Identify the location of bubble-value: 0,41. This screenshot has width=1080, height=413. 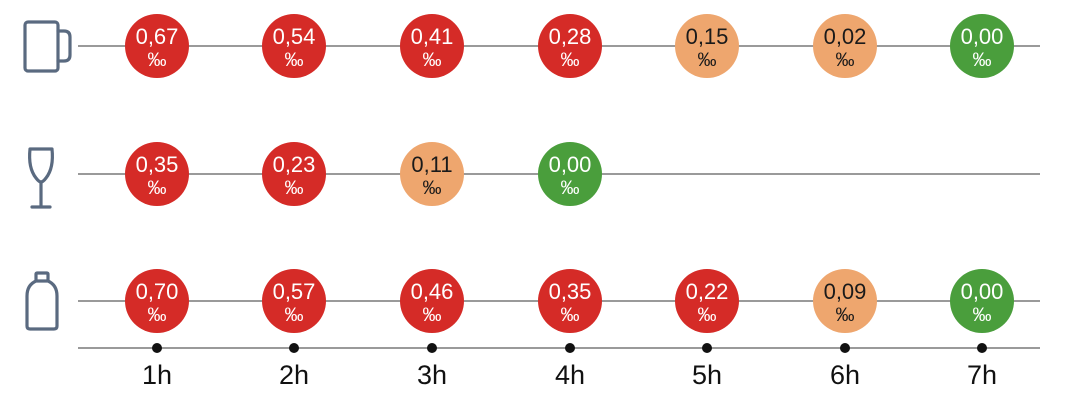
(432, 36).